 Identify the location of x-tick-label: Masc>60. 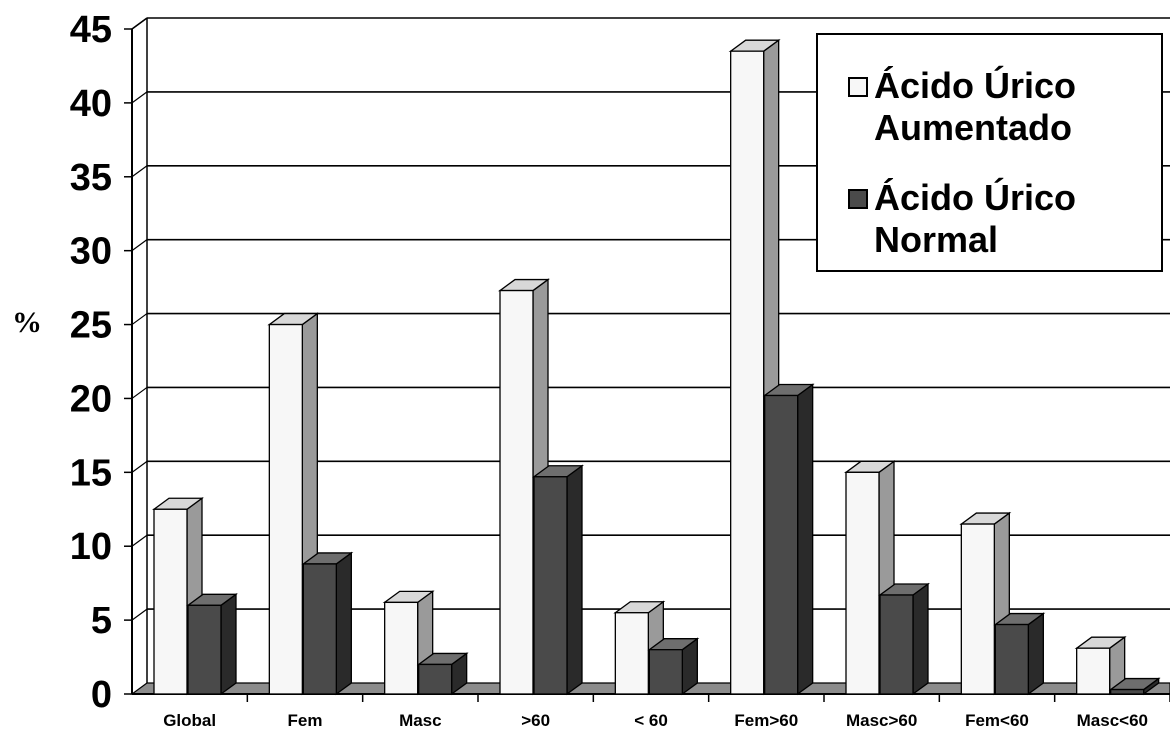
(881, 720).